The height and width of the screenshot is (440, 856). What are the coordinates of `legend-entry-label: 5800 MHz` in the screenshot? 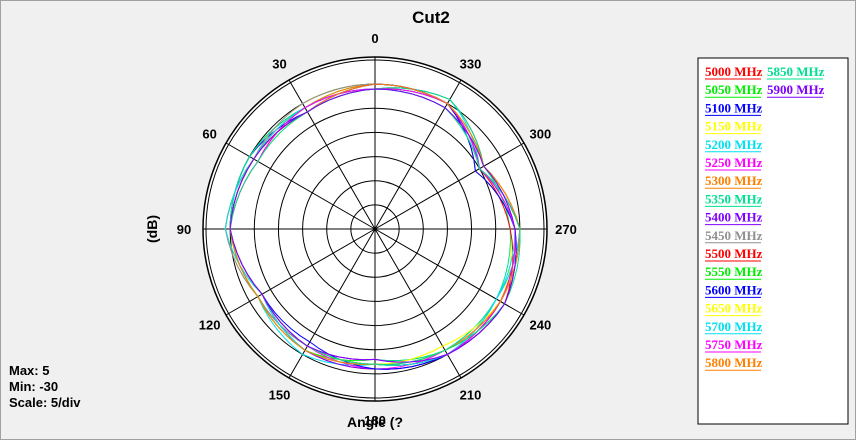 It's located at (734, 362).